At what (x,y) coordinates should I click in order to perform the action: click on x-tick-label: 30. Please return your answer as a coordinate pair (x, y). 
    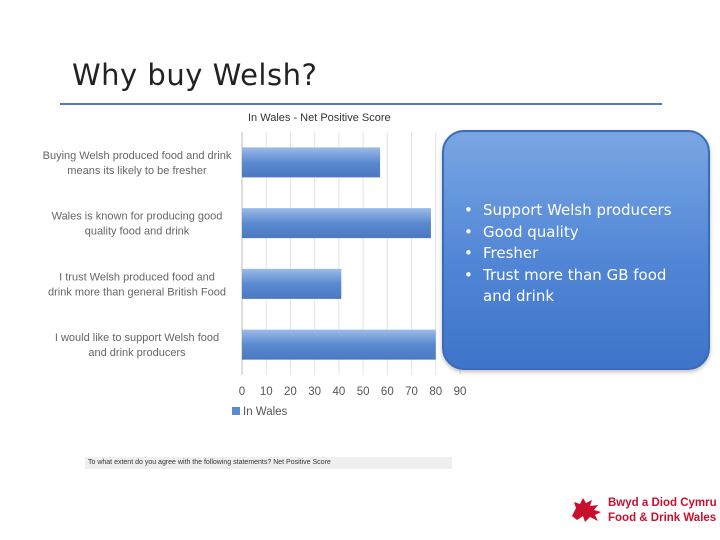
    Looking at the image, I should click on (314, 392).